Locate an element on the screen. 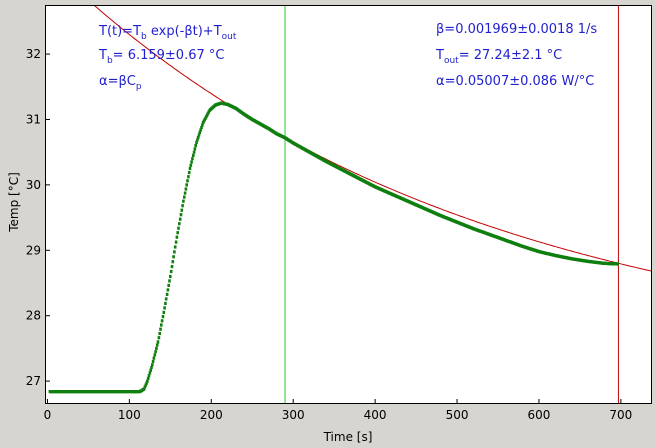  y-tick-label: 31 is located at coordinates (33, 119).